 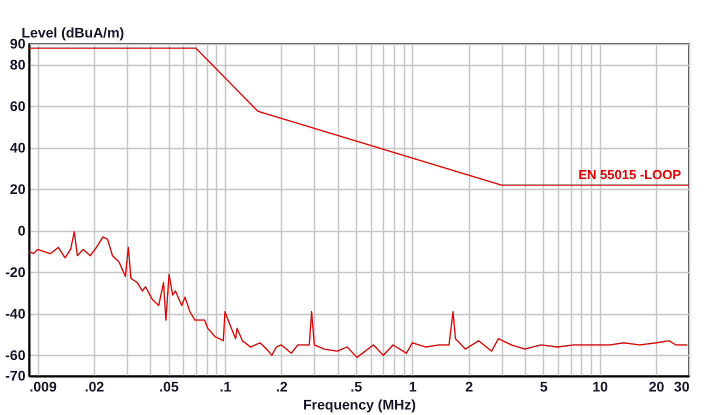 What do you see at coordinates (15, 354) in the screenshot?
I see `y-tick-label: -60` at bounding box center [15, 354].